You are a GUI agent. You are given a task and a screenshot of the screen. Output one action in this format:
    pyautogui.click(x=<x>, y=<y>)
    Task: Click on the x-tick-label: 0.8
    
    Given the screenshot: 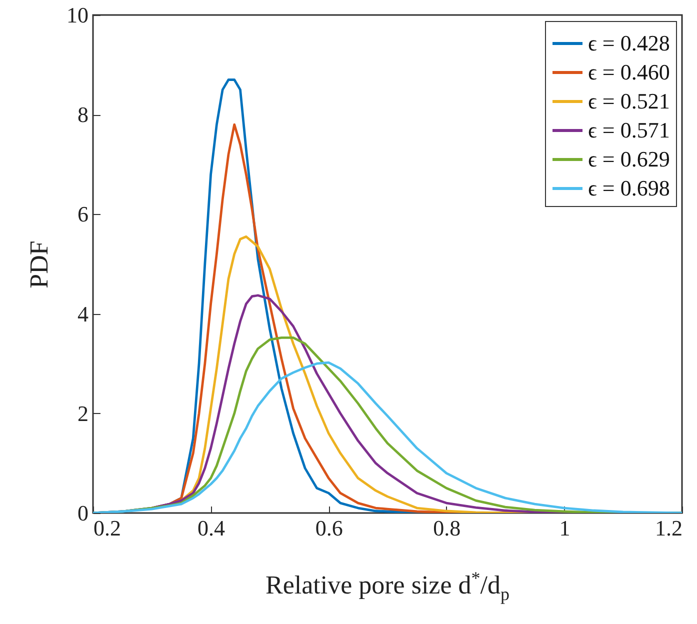 What is the action you would take?
    pyautogui.click(x=447, y=528)
    